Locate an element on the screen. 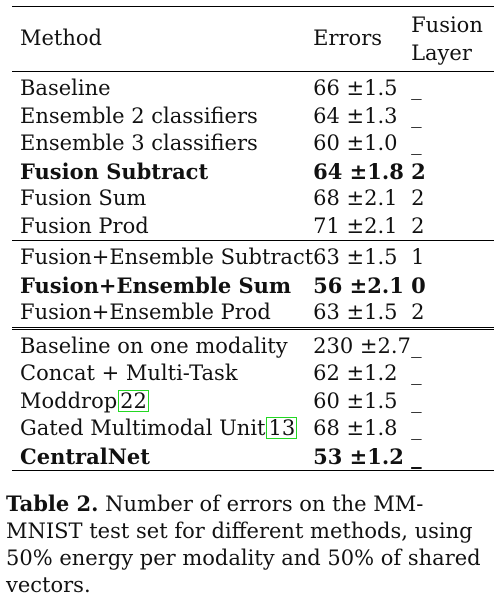  cell-method: Fusion Prod is located at coordinates (162, 227).